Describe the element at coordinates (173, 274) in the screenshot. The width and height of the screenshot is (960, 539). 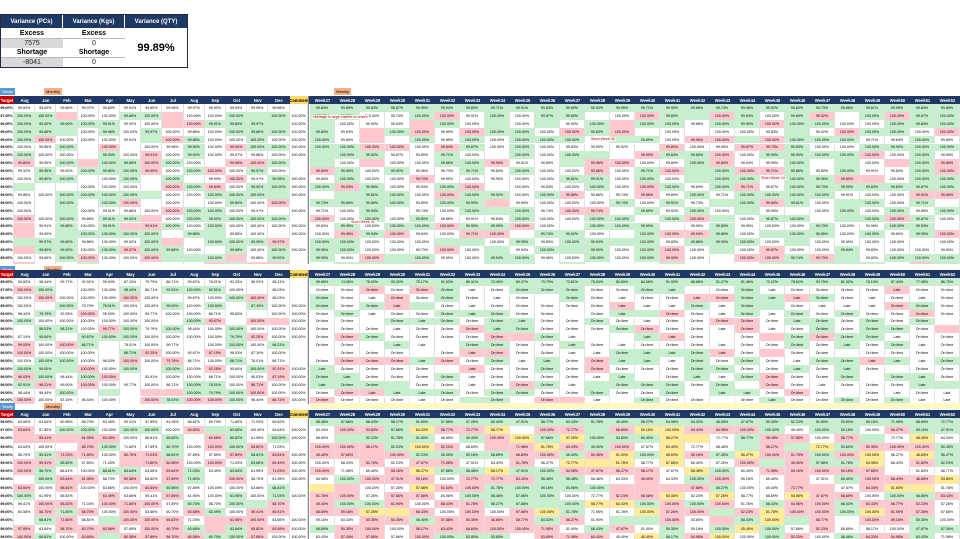
I see `month-header-7: Jul` at that location.